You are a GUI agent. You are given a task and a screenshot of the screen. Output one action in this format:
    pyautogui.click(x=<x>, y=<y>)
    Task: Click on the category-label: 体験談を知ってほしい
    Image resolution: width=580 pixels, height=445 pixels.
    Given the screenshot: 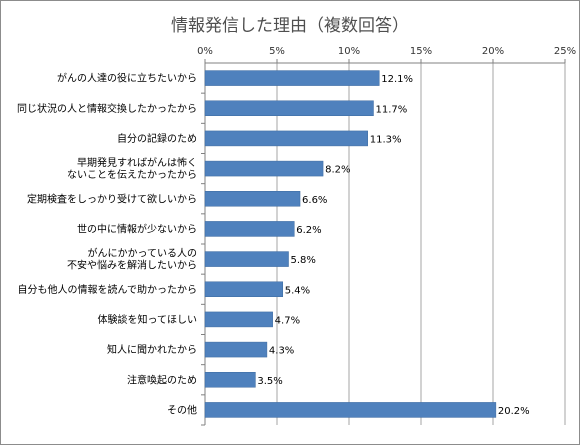 What is the action you would take?
    pyautogui.click(x=148, y=319)
    